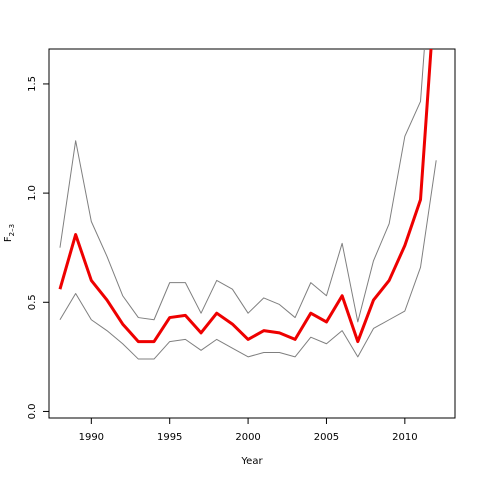 This screenshot has height=480, width=480. What do you see at coordinates (8, 239) in the screenshot?
I see `y-axis-title-main: F` at bounding box center [8, 239].